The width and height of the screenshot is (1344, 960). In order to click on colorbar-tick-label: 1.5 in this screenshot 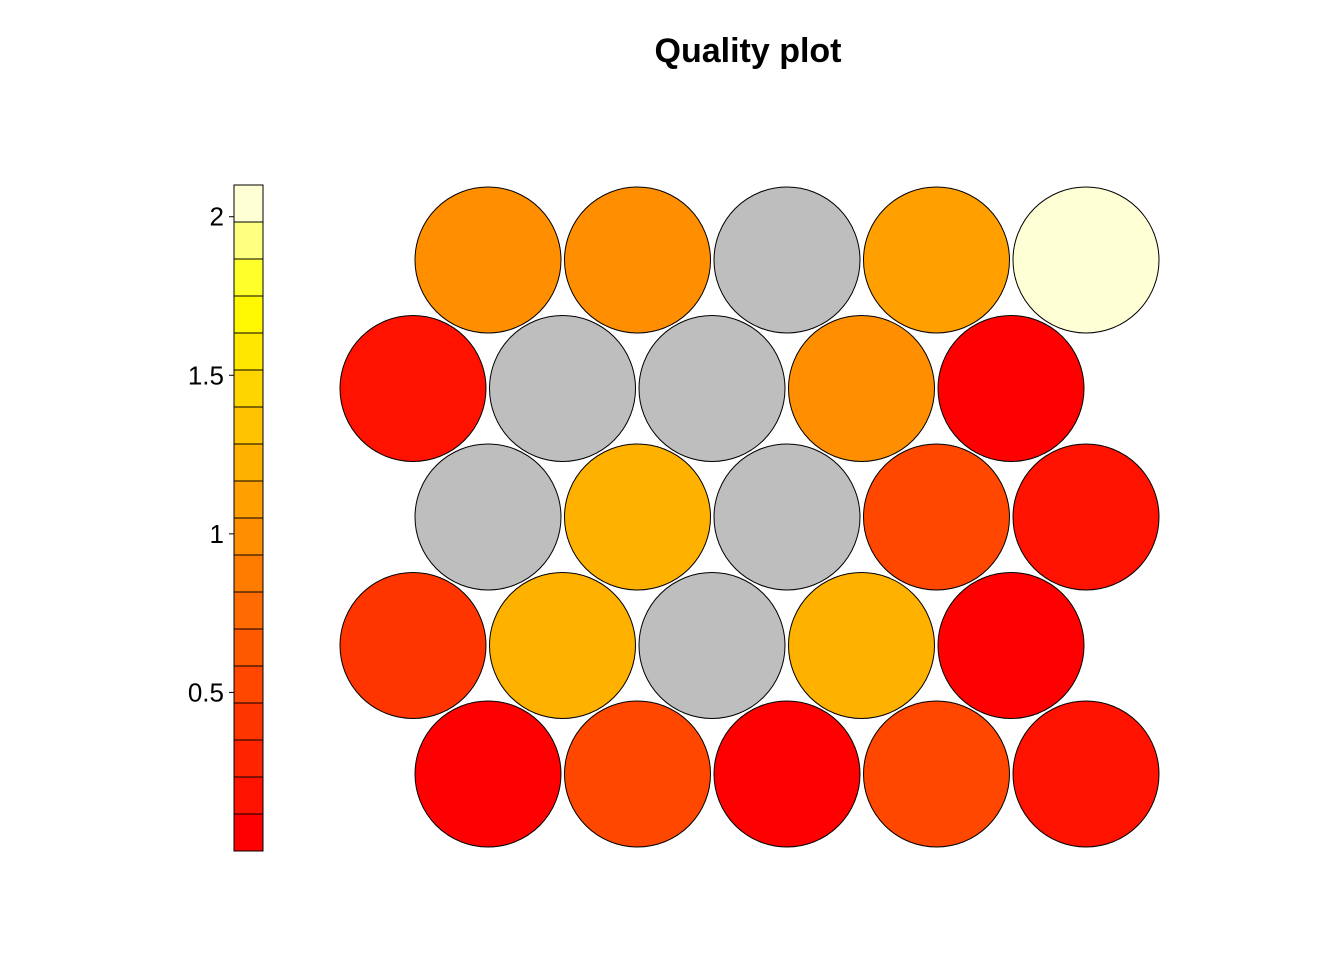, I will do `click(206, 375)`.